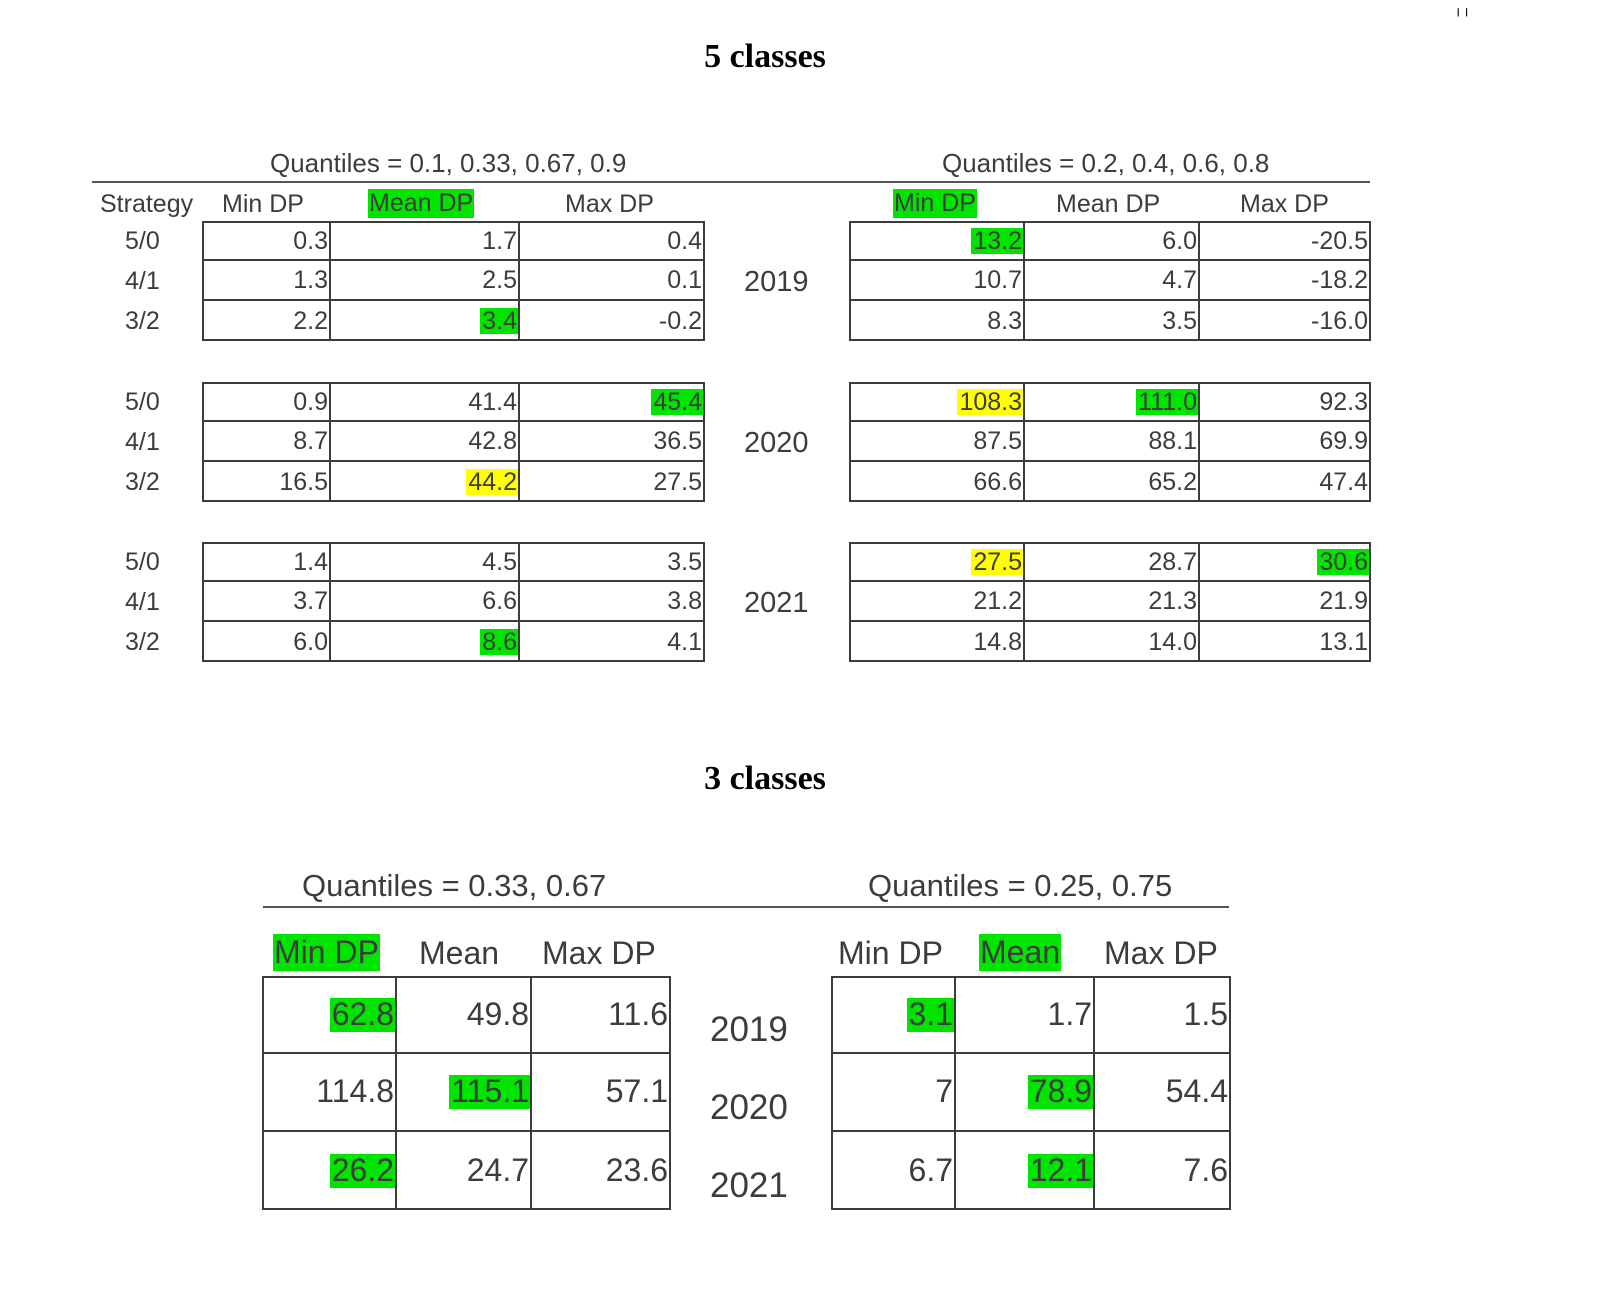 Image resolution: width=1604 pixels, height=1302 pixels. What do you see at coordinates (267, 280) in the screenshot?
I see `table-cell: 1.3` at bounding box center [267, 280].